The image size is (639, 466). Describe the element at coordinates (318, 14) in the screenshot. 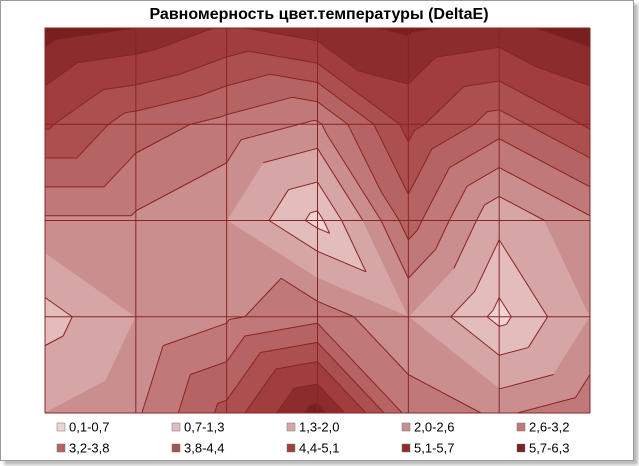

I see `chart-title: Равномерность цвет.температуры (DeltaE)` at that location.